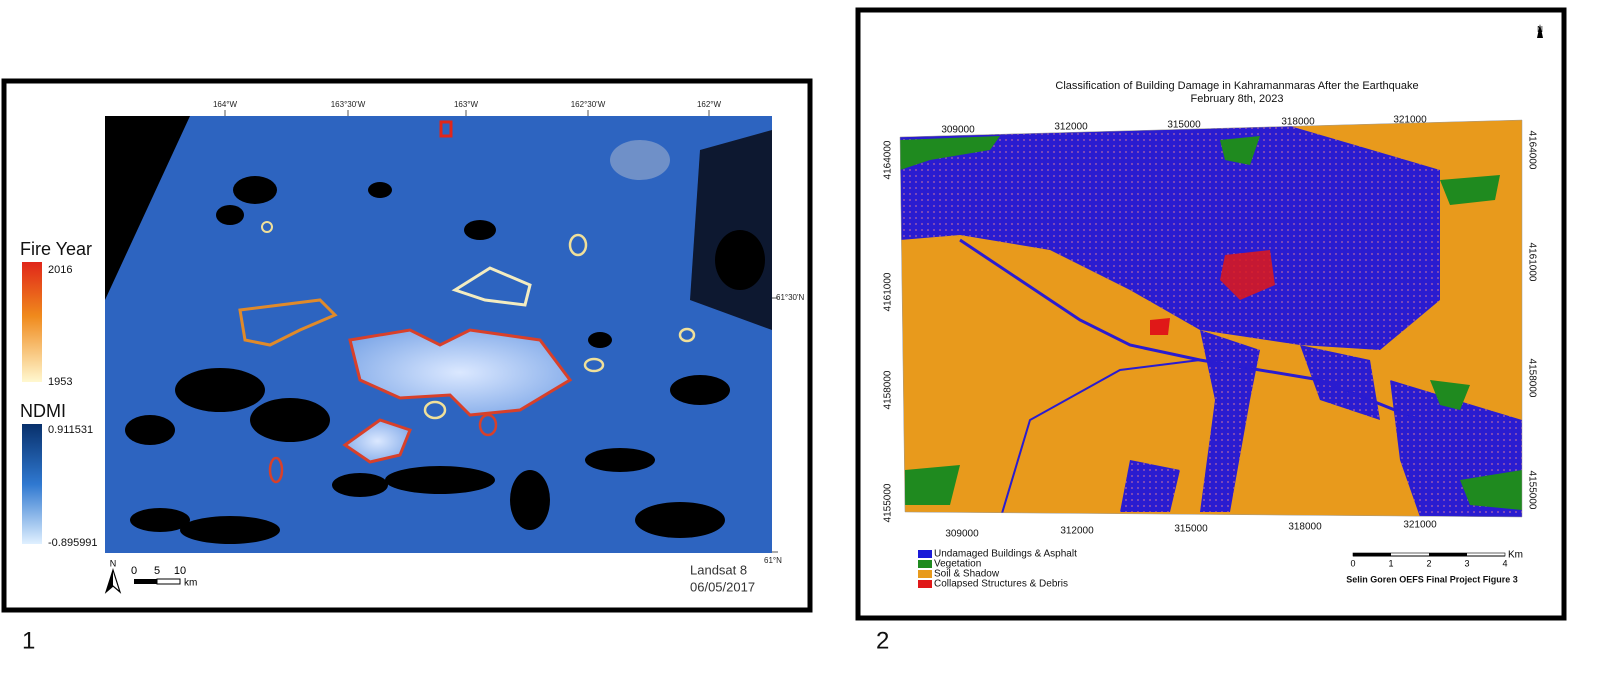 The width and height of the screenshot is (1600, 681). I want to click on scale-label: 4, so click(1504, 563).